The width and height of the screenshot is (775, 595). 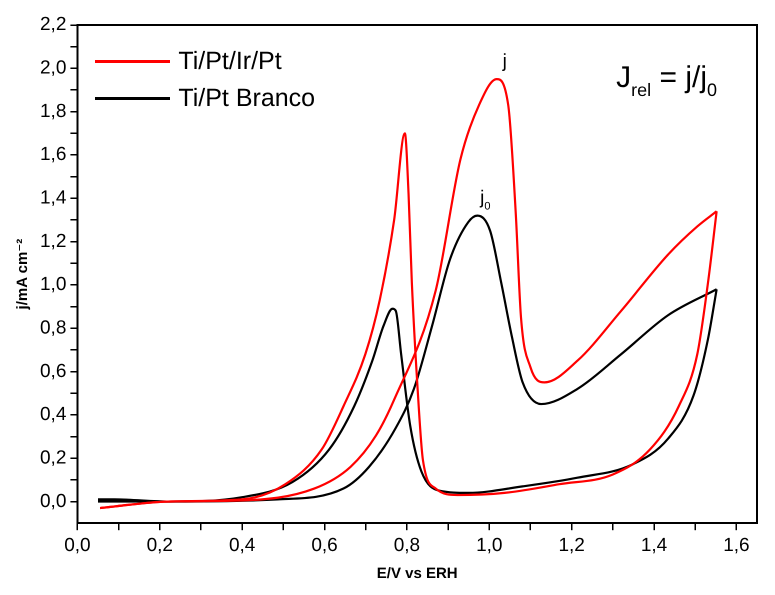 What do you see at coordinates (53, 285) in the screenshot?
I see `y-tick-label: 1,0` at bounding box center [53, 285].